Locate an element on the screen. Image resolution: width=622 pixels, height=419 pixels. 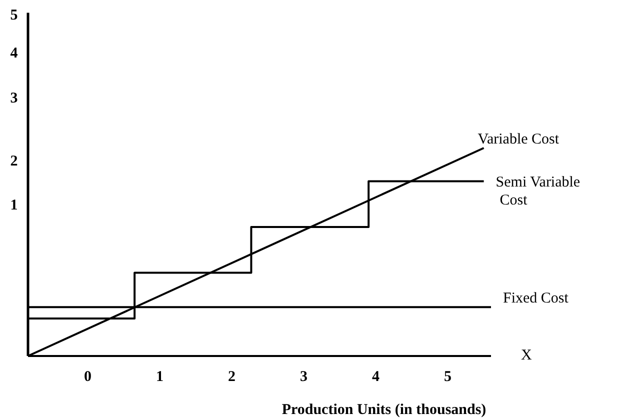
series-label: Semi Variable Cost is located at coordinates (538, 191).